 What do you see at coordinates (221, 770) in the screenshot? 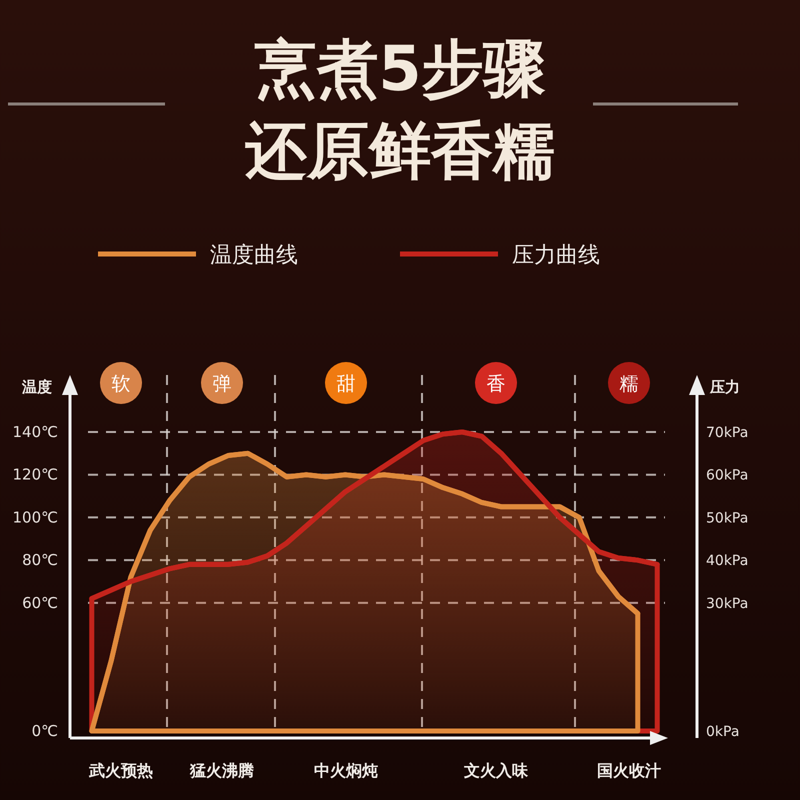
I see `text: 猛火沸腾` at bounding box center [221, 770].